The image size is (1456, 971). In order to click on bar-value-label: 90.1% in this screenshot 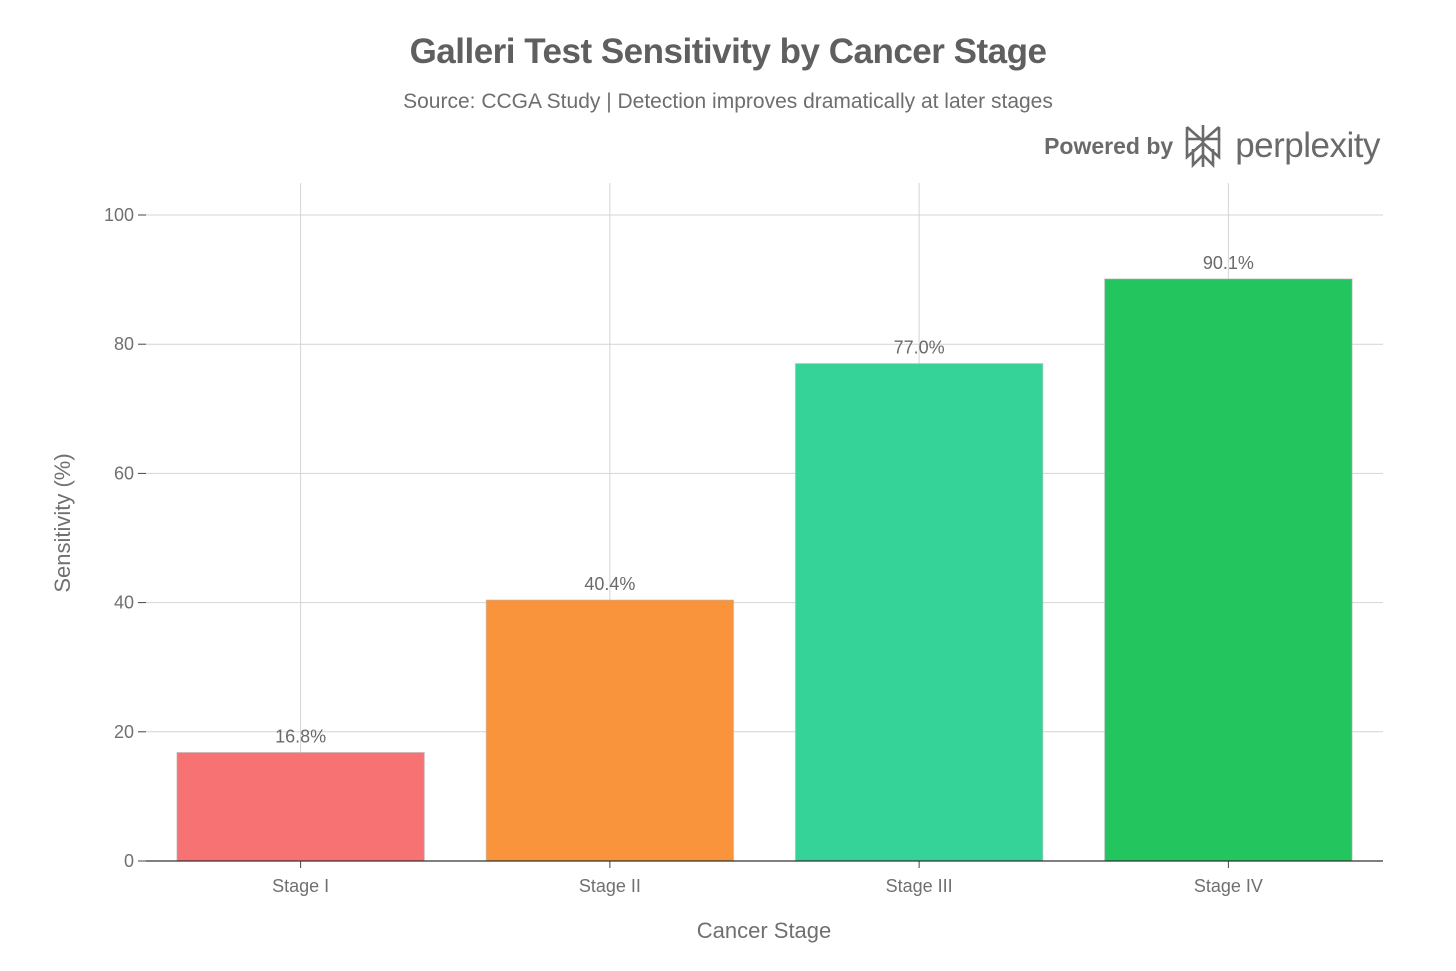, I will do `click(1228, 263)`.